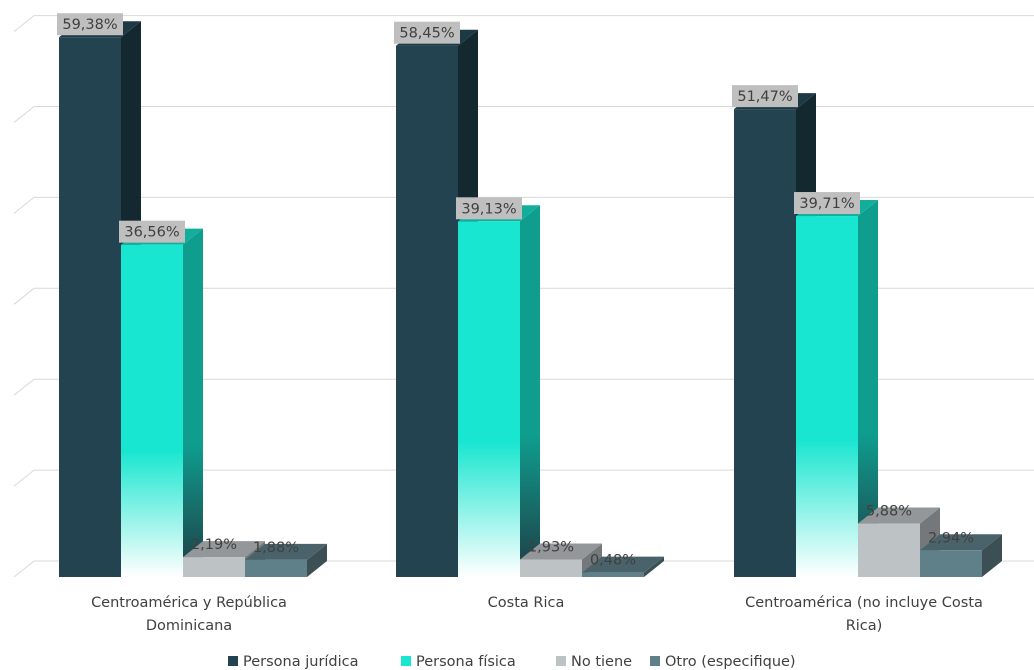 The image size is (1034, 670). I want to click on data-label-text: 58,45%, so click(426, 34).